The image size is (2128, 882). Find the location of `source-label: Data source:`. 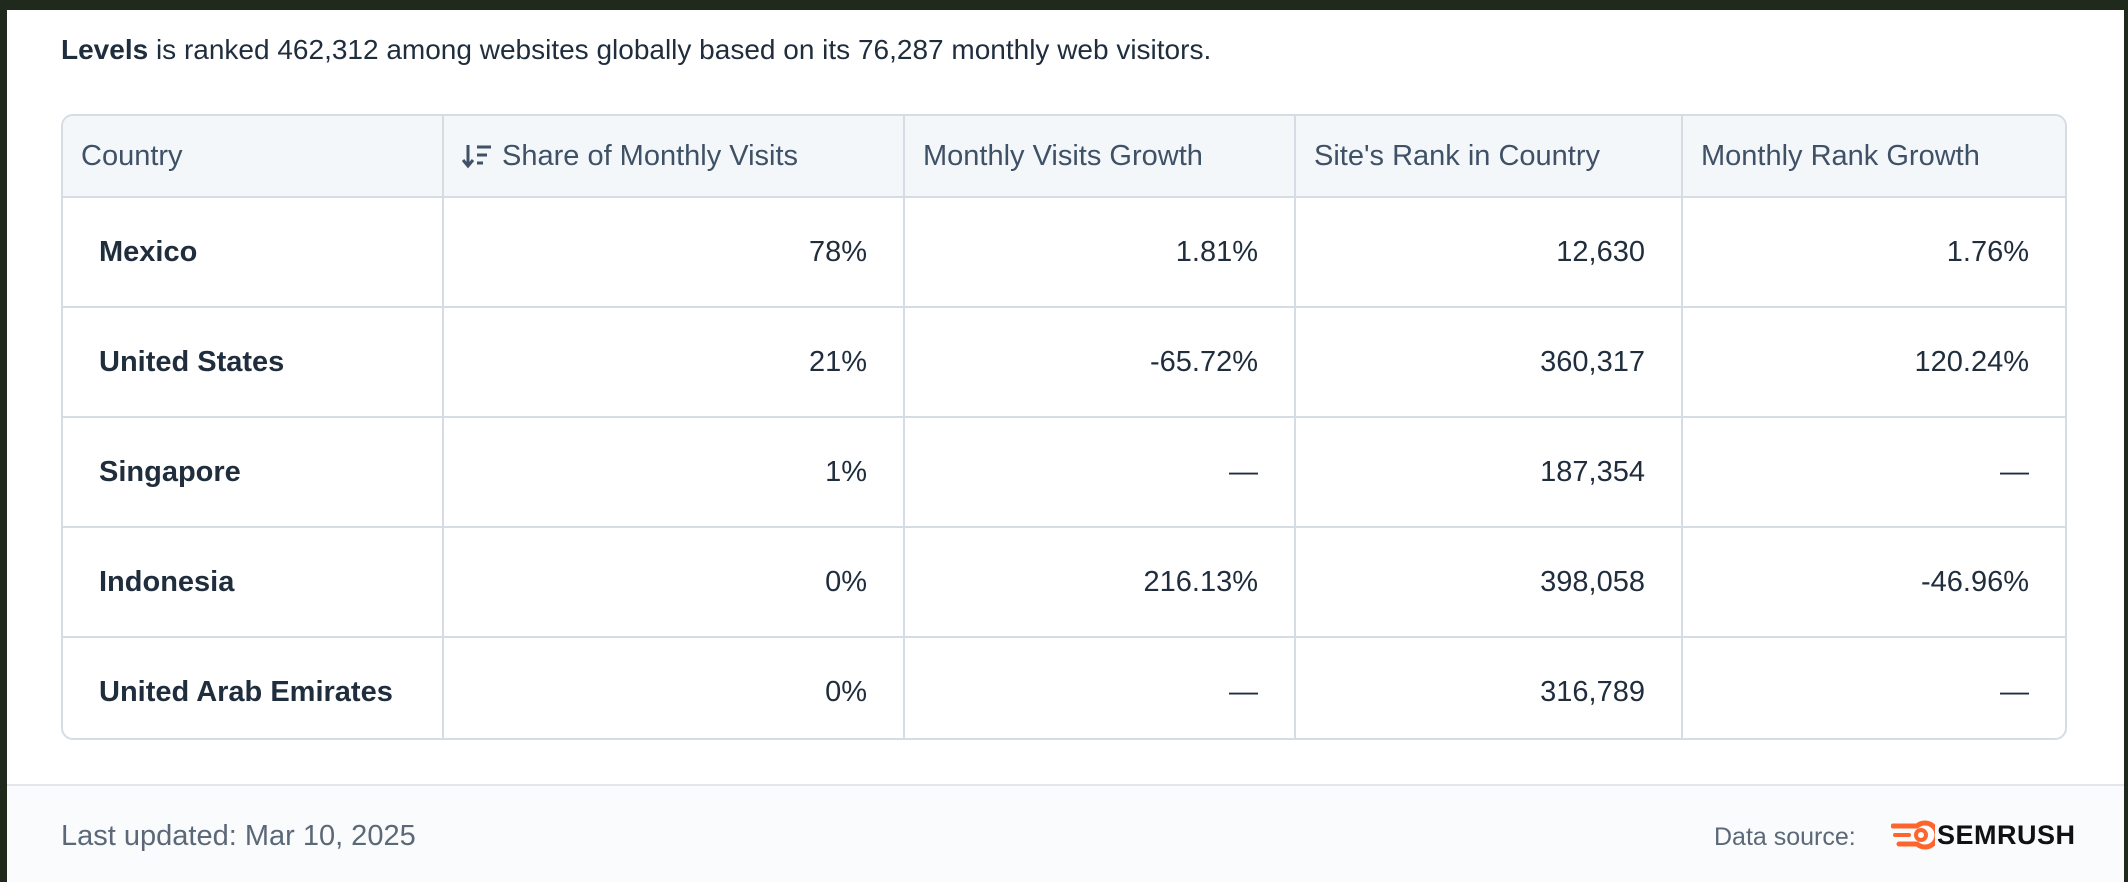

source-label: Data source: is located at coordinates (1785, 837).